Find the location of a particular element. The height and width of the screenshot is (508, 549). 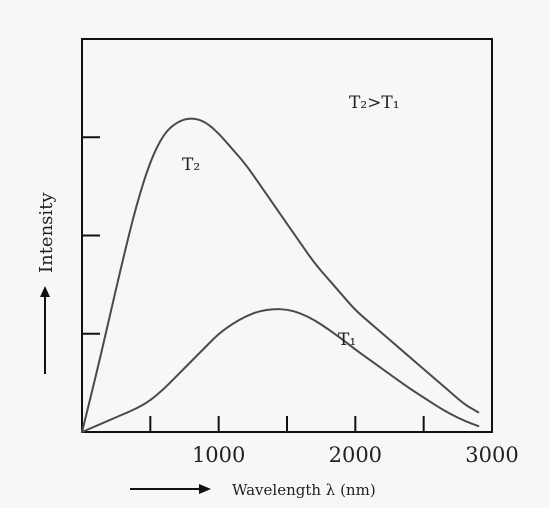

x-axis-label-group: Wavelength λ (nm) is located at coordinates (253, 490).